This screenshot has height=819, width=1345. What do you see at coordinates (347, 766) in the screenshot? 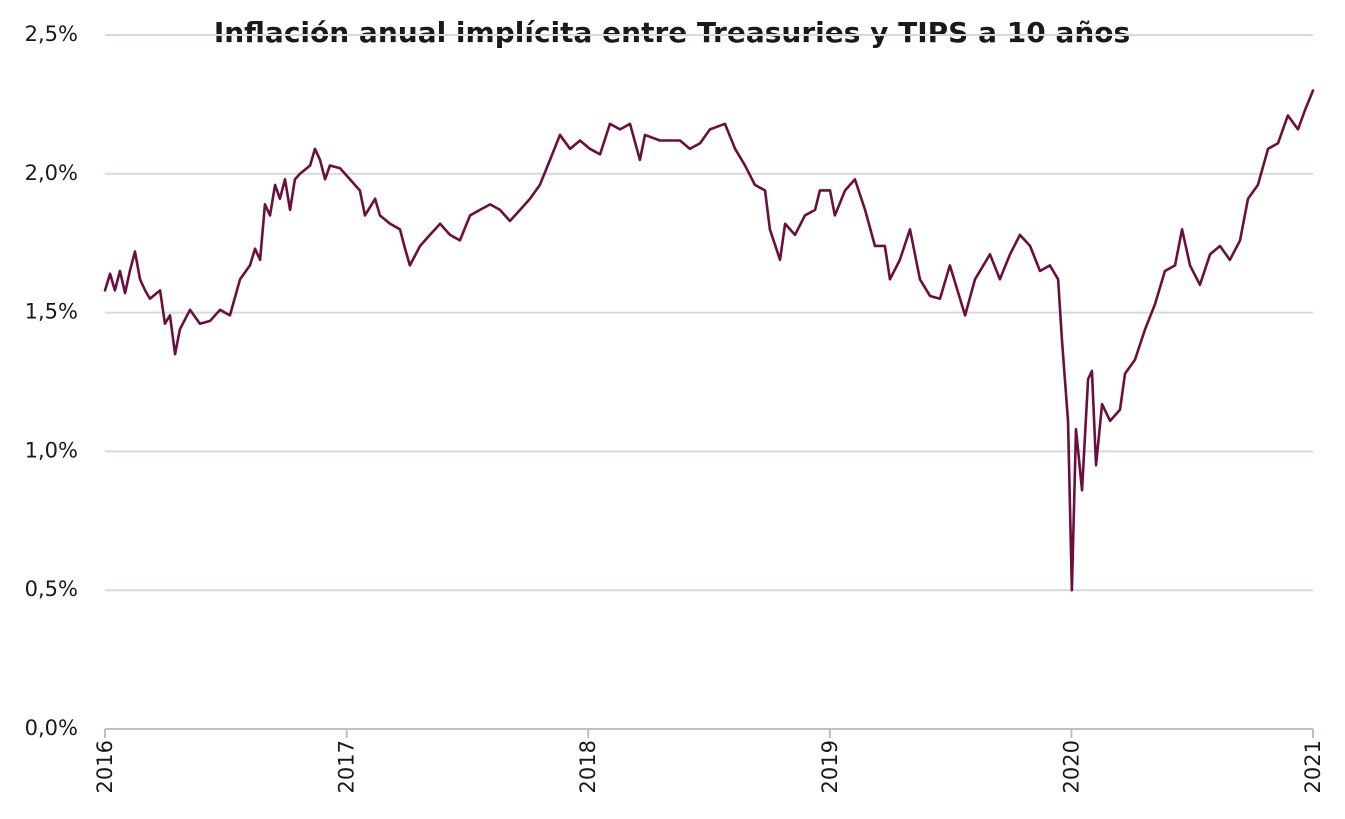
I see `x-tick-label: 2017` at bounding box center [347, 766].